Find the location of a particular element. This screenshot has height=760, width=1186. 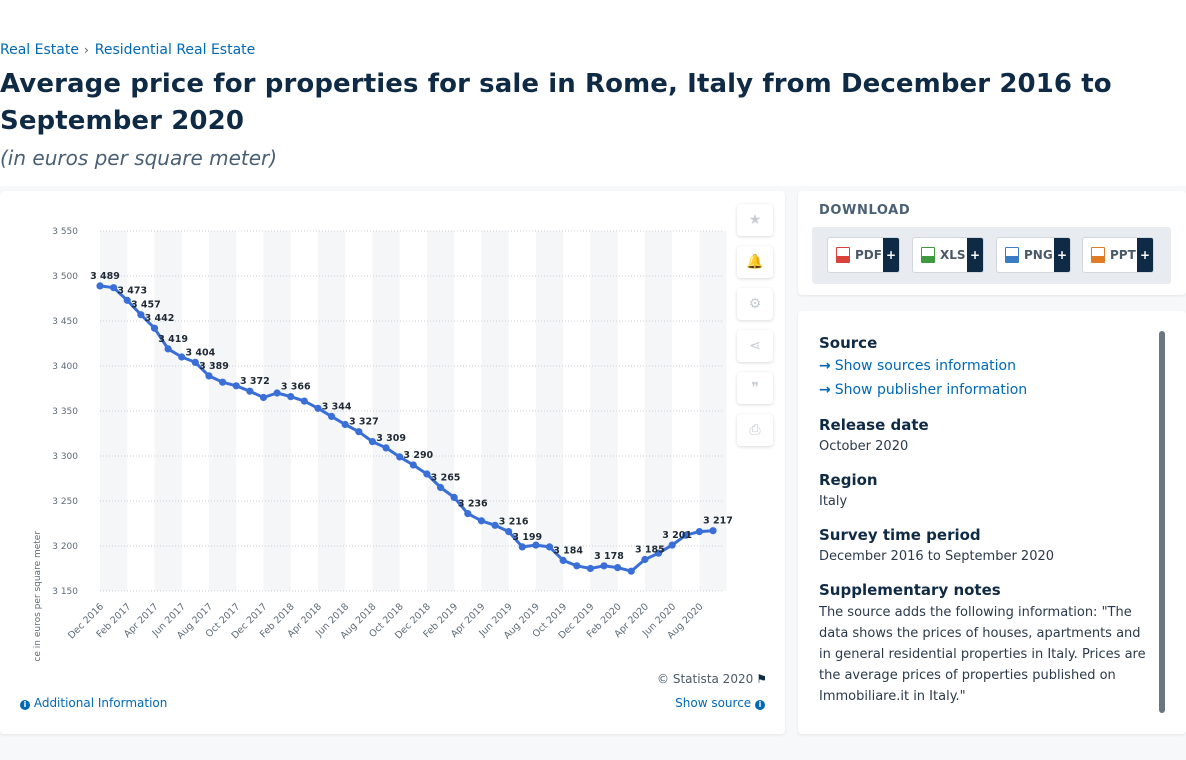

share-button: ⋖ is located at coordinates (755, 346).